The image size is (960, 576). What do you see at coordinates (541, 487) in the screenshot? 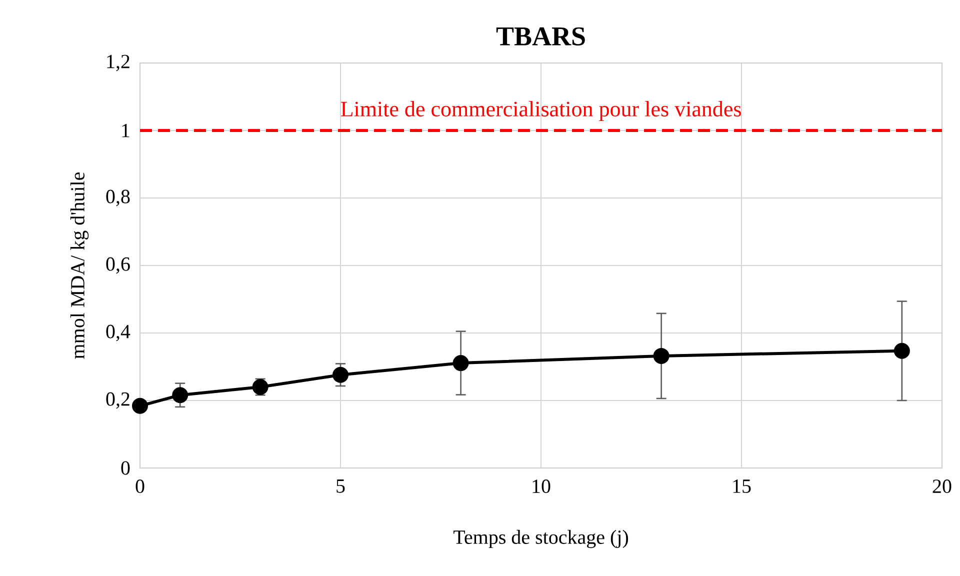
I see `x-tick-label: 10` at bounding box center [541, 487].